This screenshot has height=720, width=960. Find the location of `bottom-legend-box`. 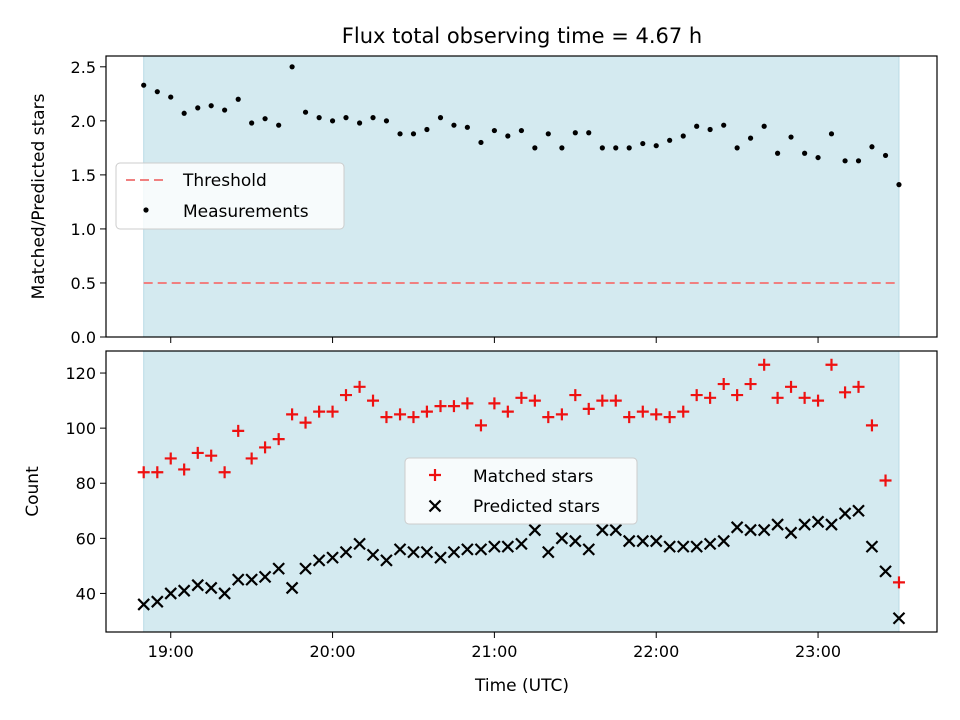

bottom-legend-box is located at coordinates (521, 491).